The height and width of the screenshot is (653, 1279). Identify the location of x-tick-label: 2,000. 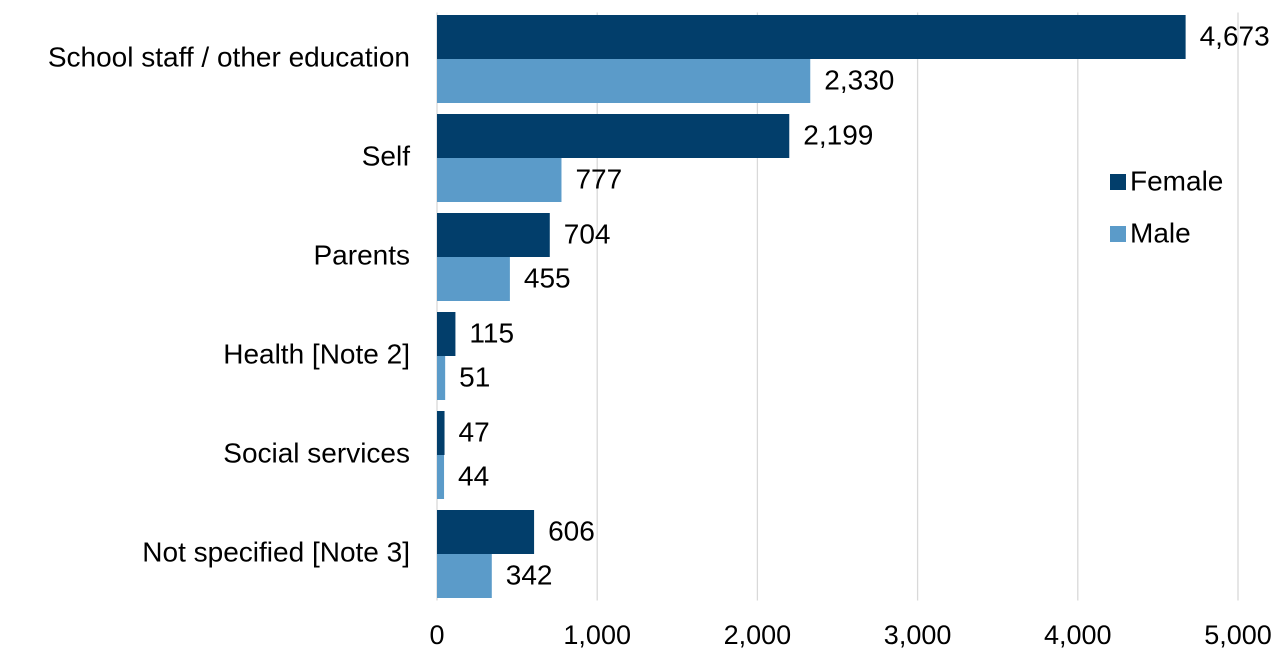
(758, 635).